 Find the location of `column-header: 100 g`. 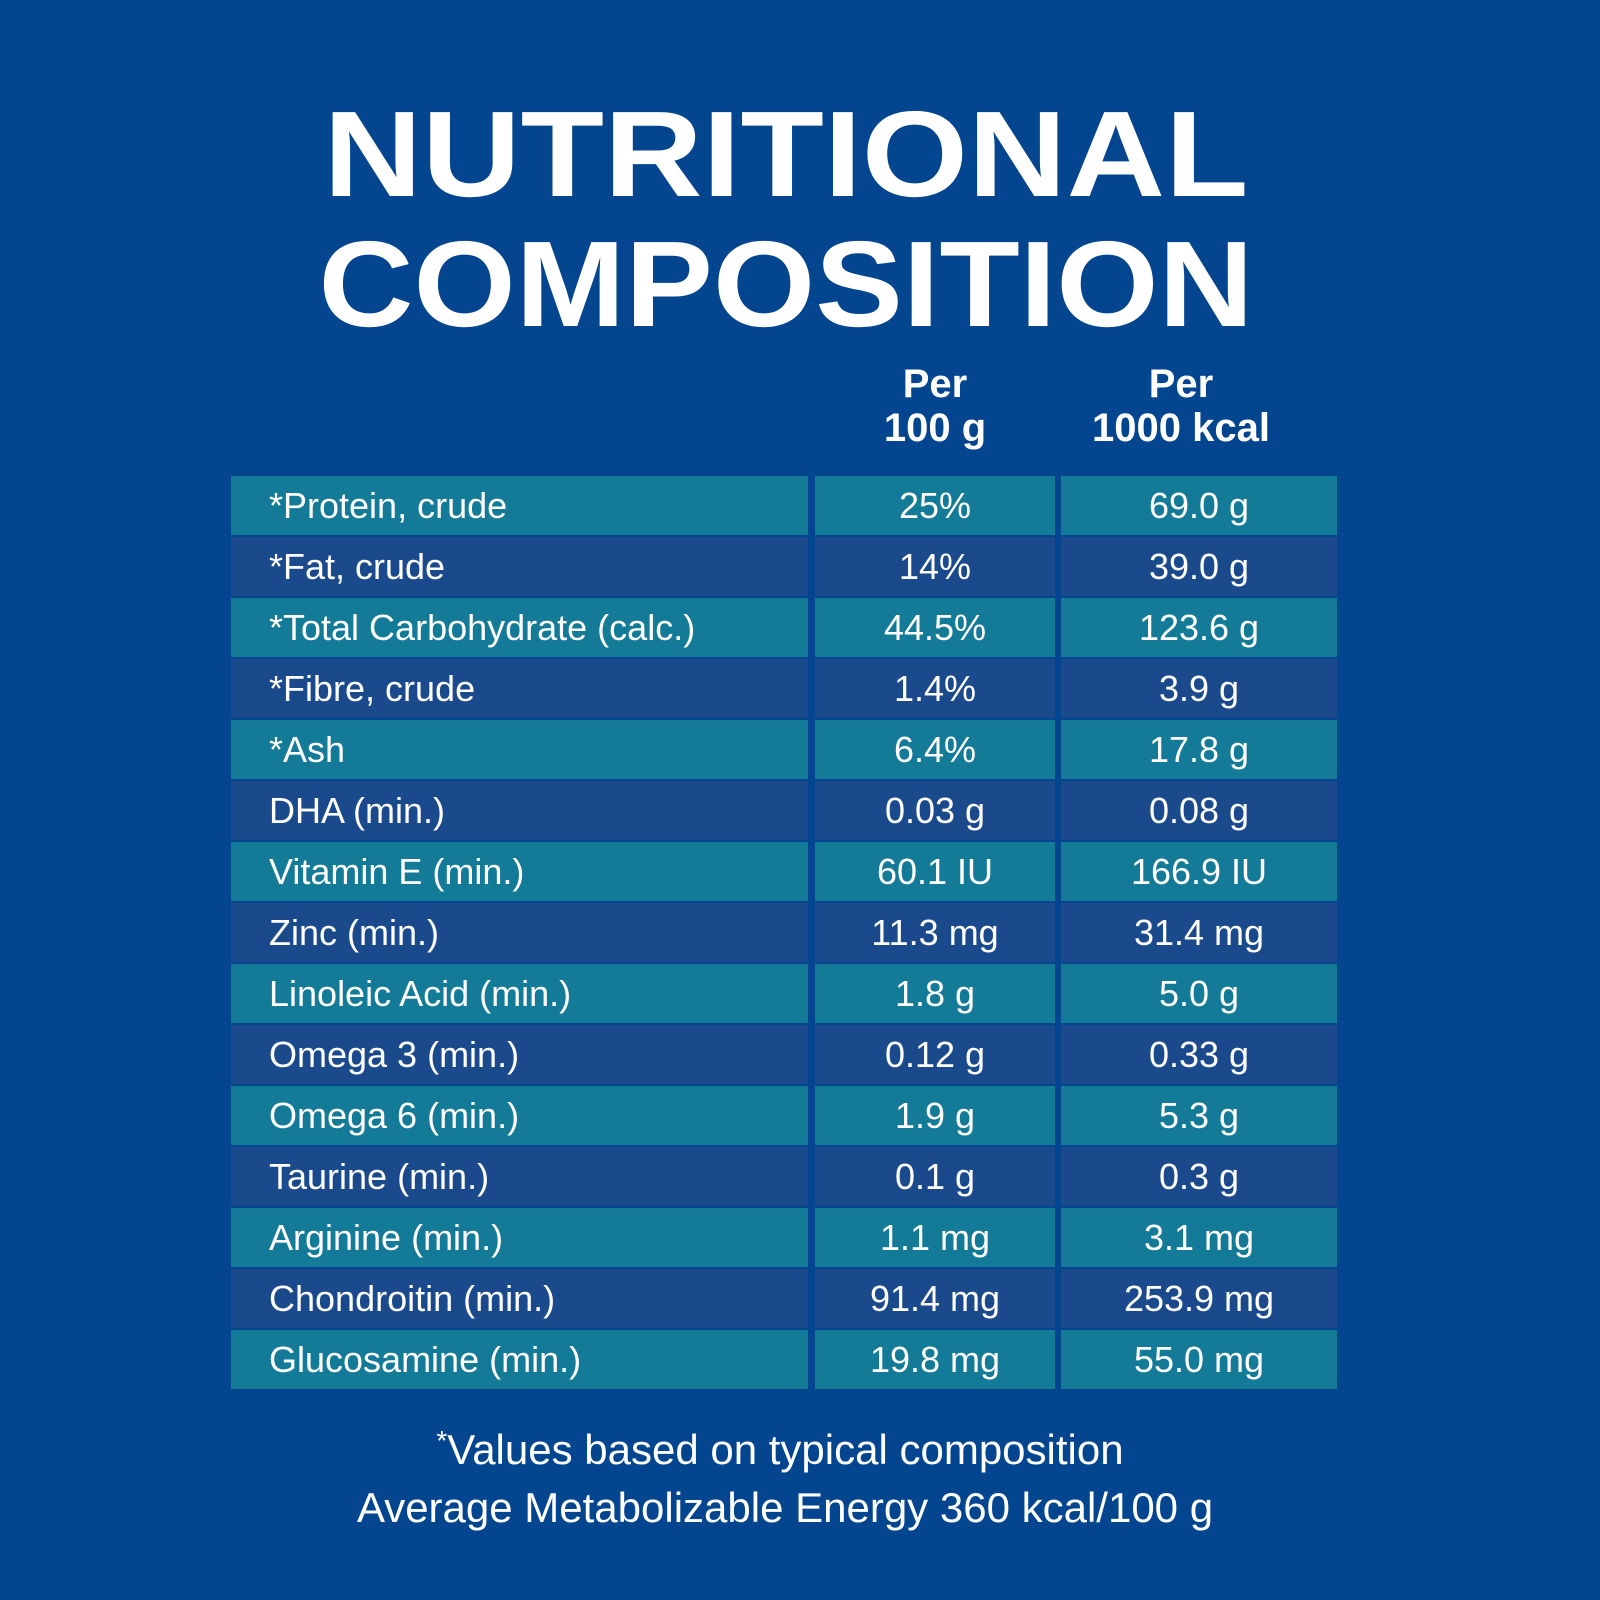

column-header: 100 g is located at coordinates (935, 428).